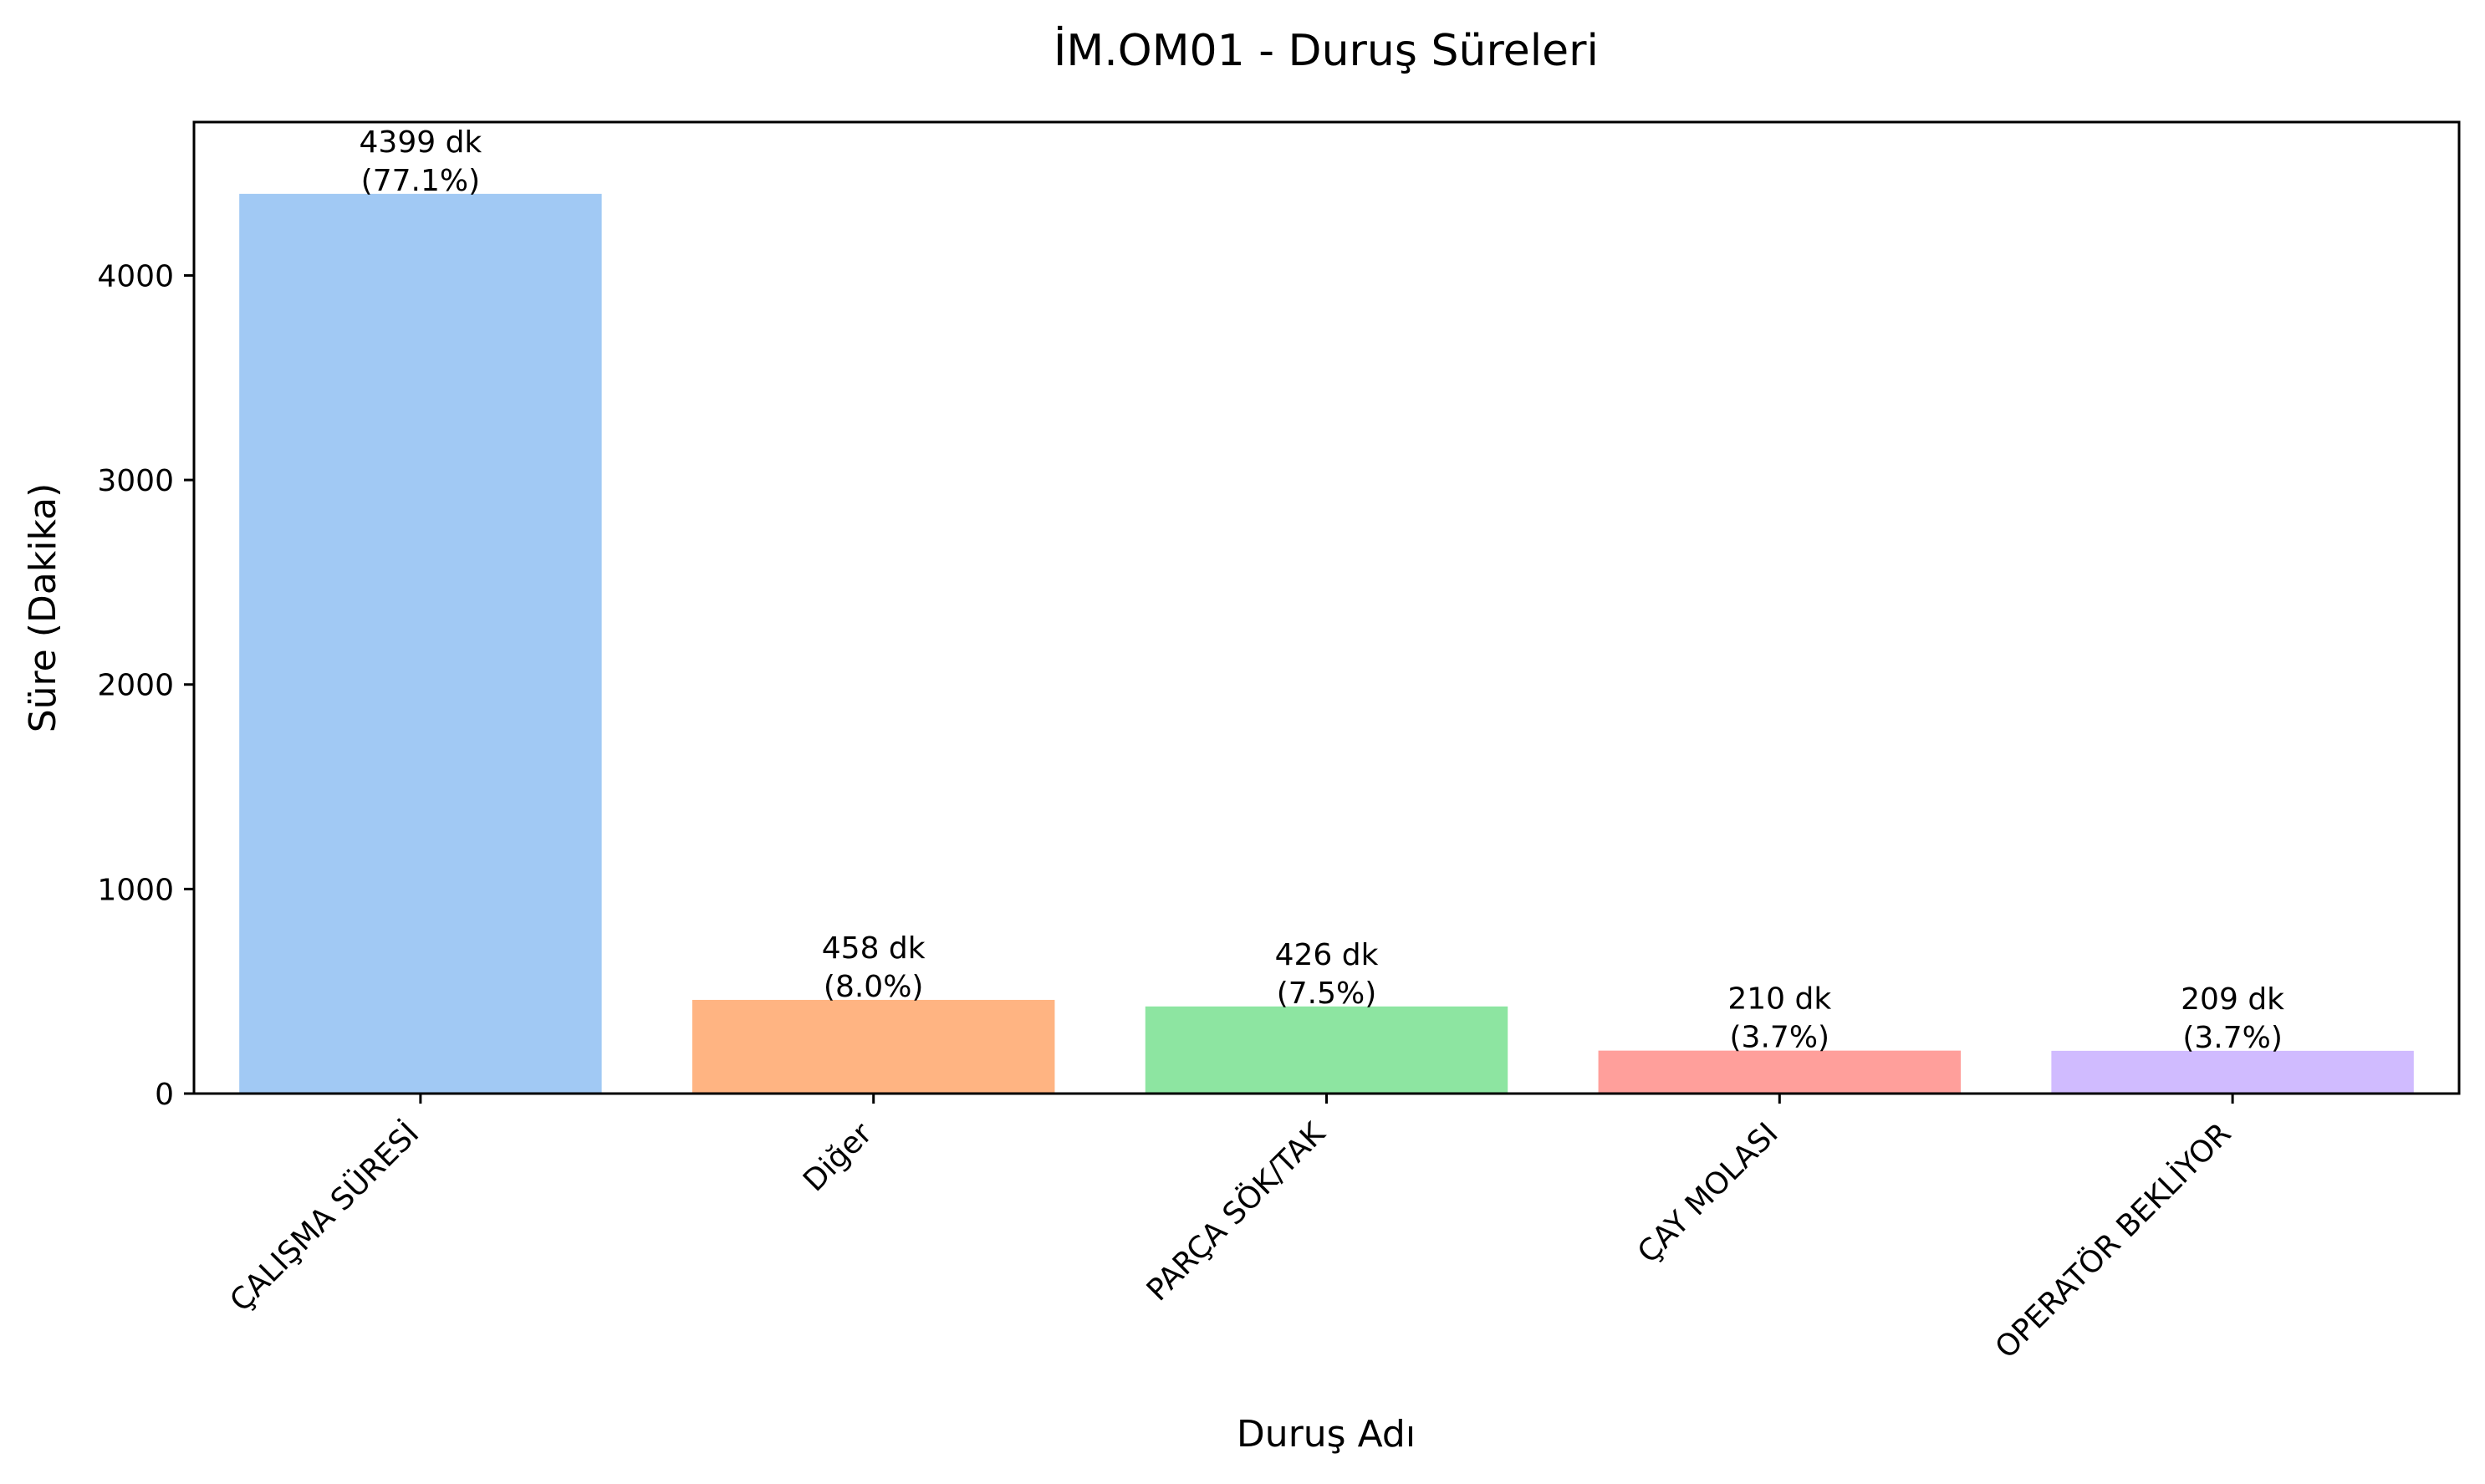 The image size is (2485, 1484). I want to click on y-axis: 0 1000 2000 3000 4000, so click(145, 685).